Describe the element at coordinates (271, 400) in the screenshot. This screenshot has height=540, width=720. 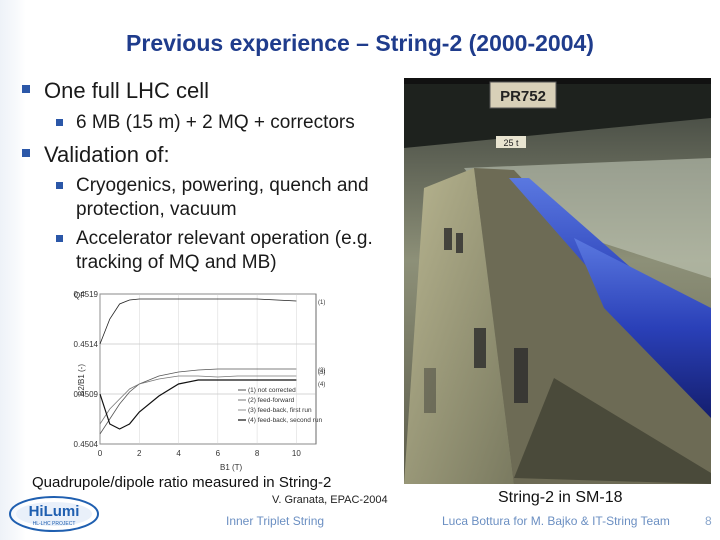
I see `legend-entry-2: (2) feed-forward` at that location.